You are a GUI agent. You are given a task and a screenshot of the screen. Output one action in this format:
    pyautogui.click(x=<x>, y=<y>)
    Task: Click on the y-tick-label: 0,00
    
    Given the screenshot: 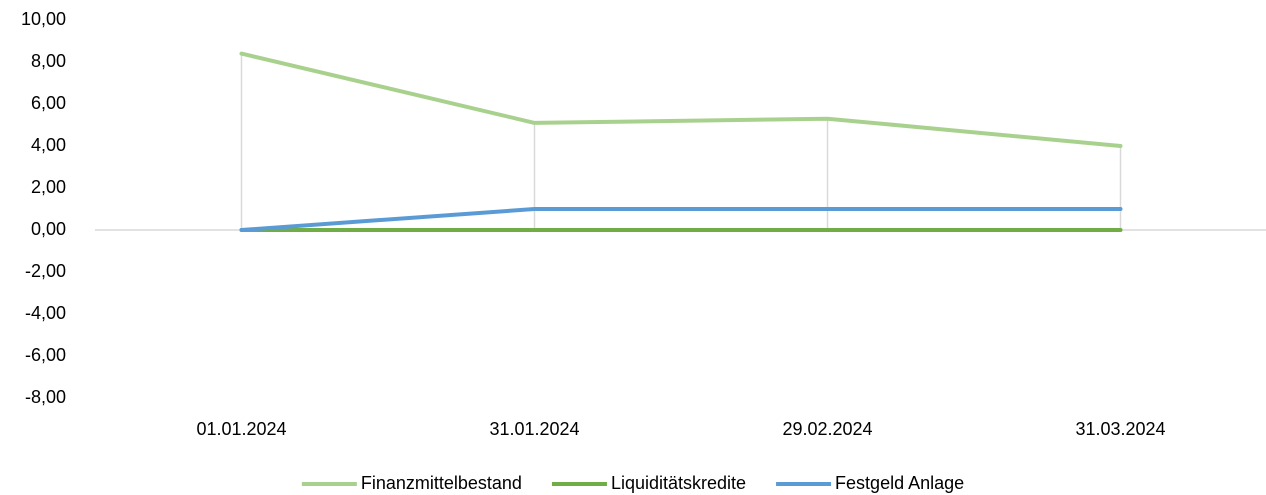 What is the action you would take?
    pyautogui.click(x=48, y=229)
    